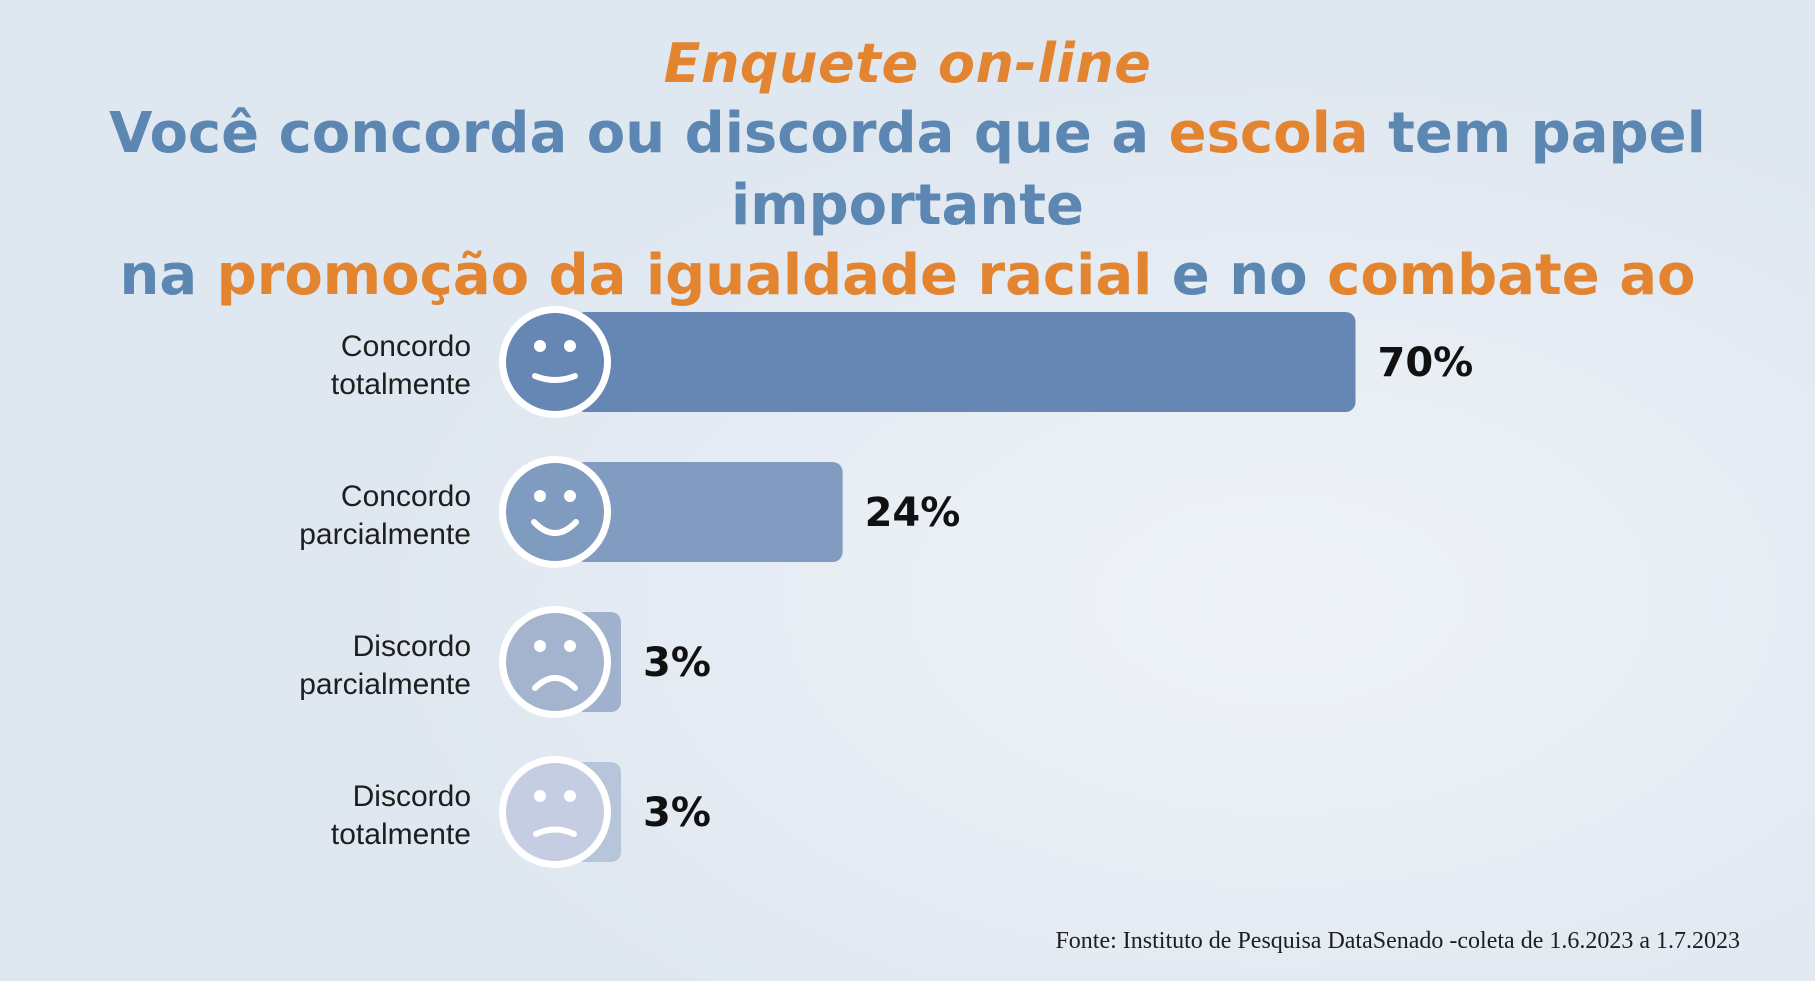 The image size is (1815, 981). What do you see at coordinates (709, 512) in the screenshot?
I see `bar-concordo-parcialmente` at bounding box center [709, 512].